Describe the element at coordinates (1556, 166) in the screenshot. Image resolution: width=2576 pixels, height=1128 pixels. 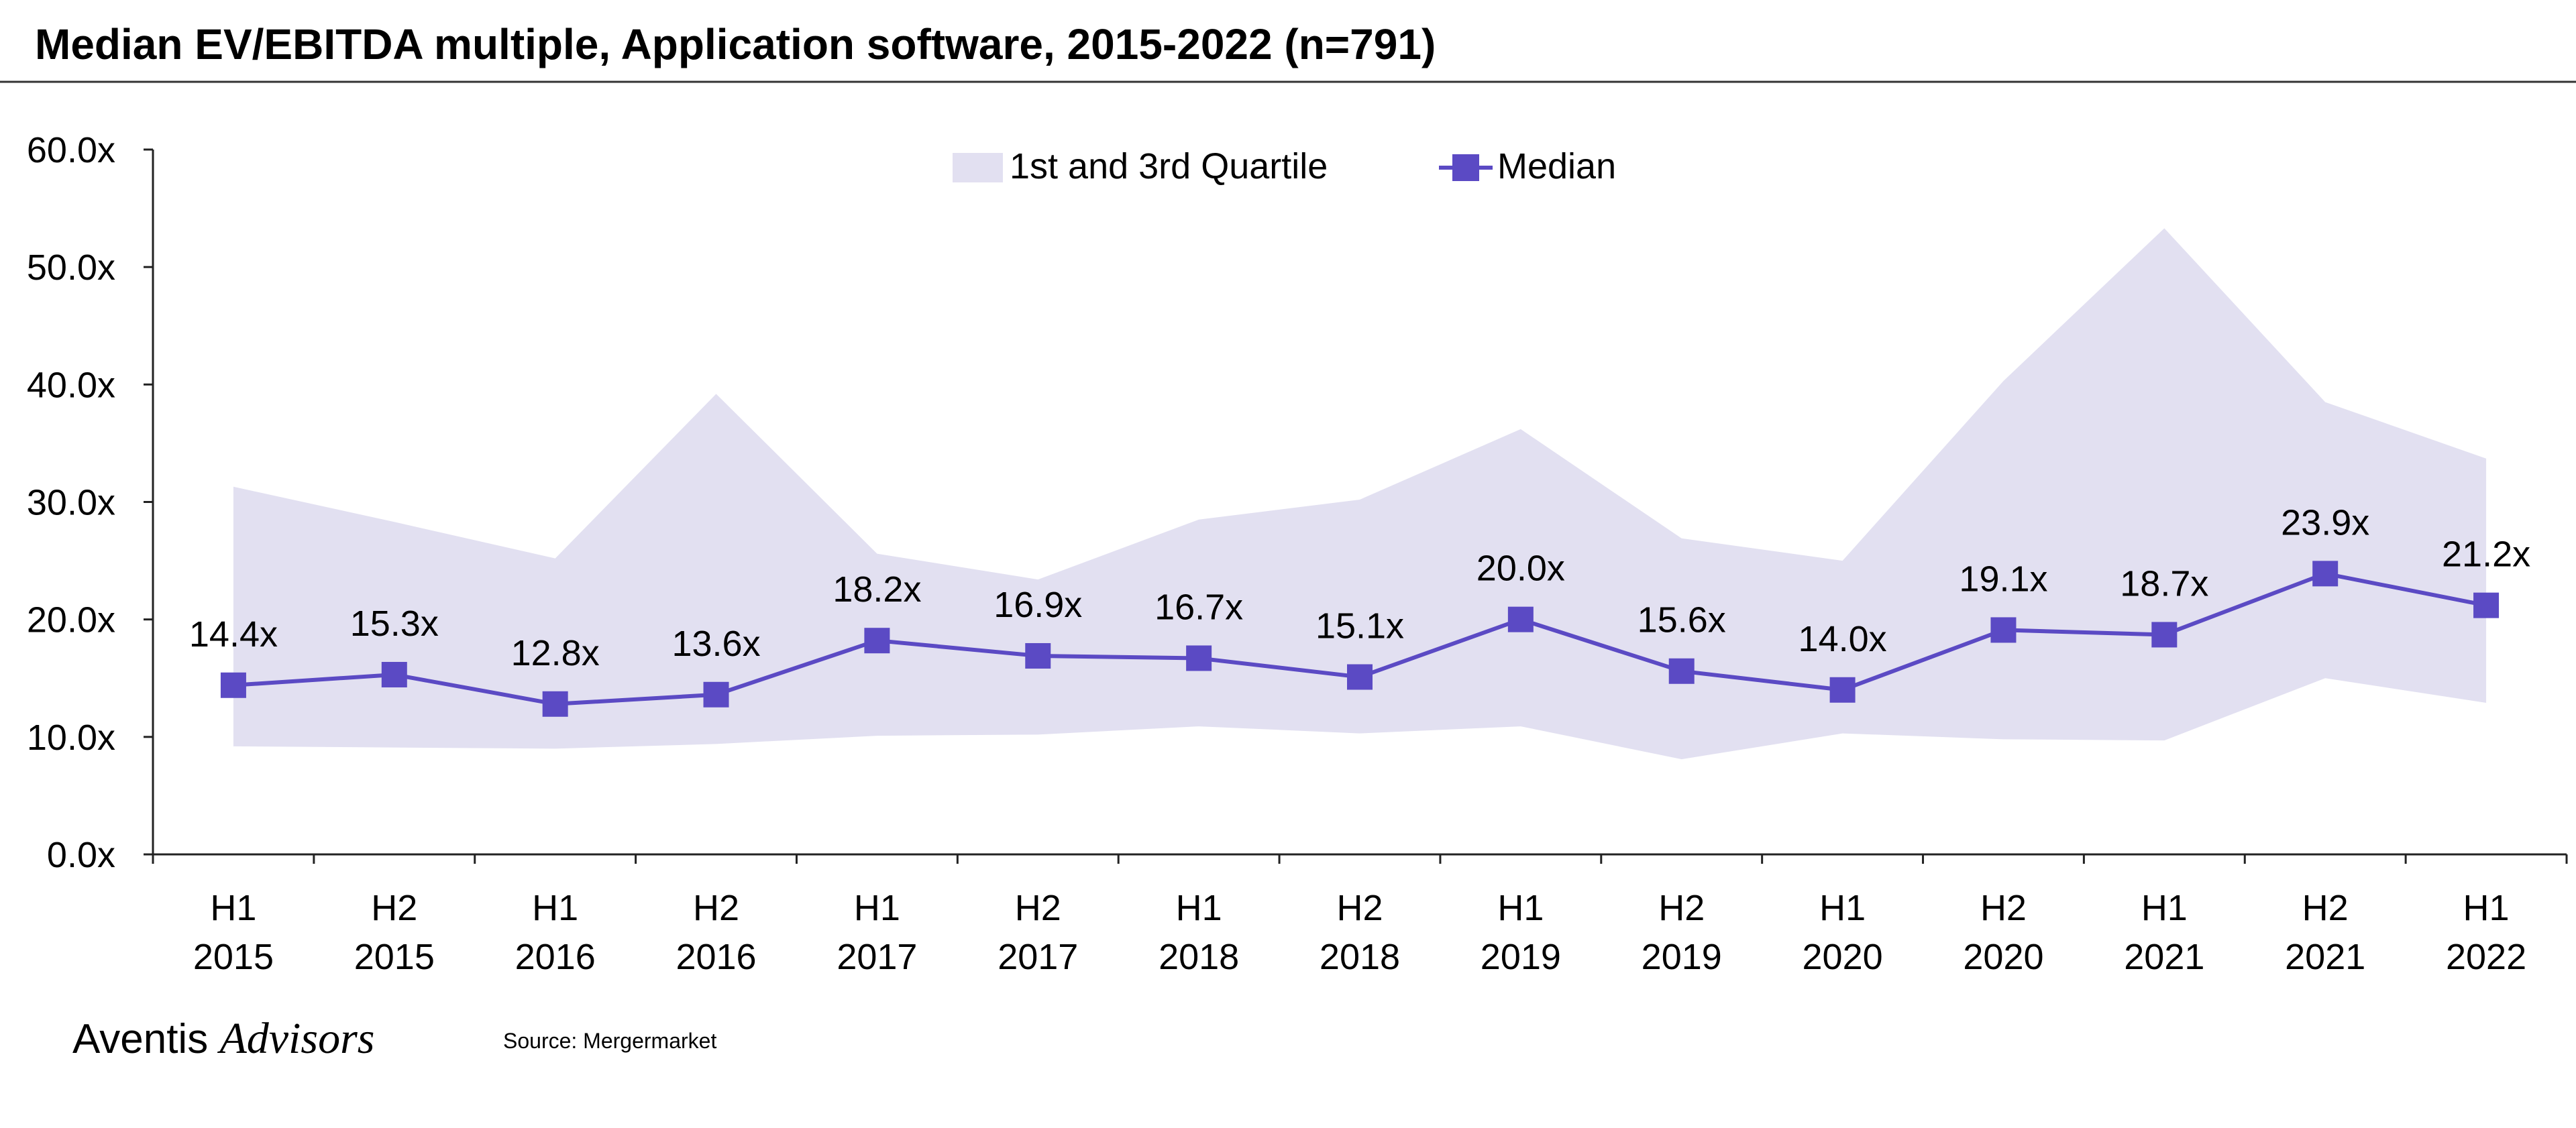
I see `legend-label-median: Median` at that location.